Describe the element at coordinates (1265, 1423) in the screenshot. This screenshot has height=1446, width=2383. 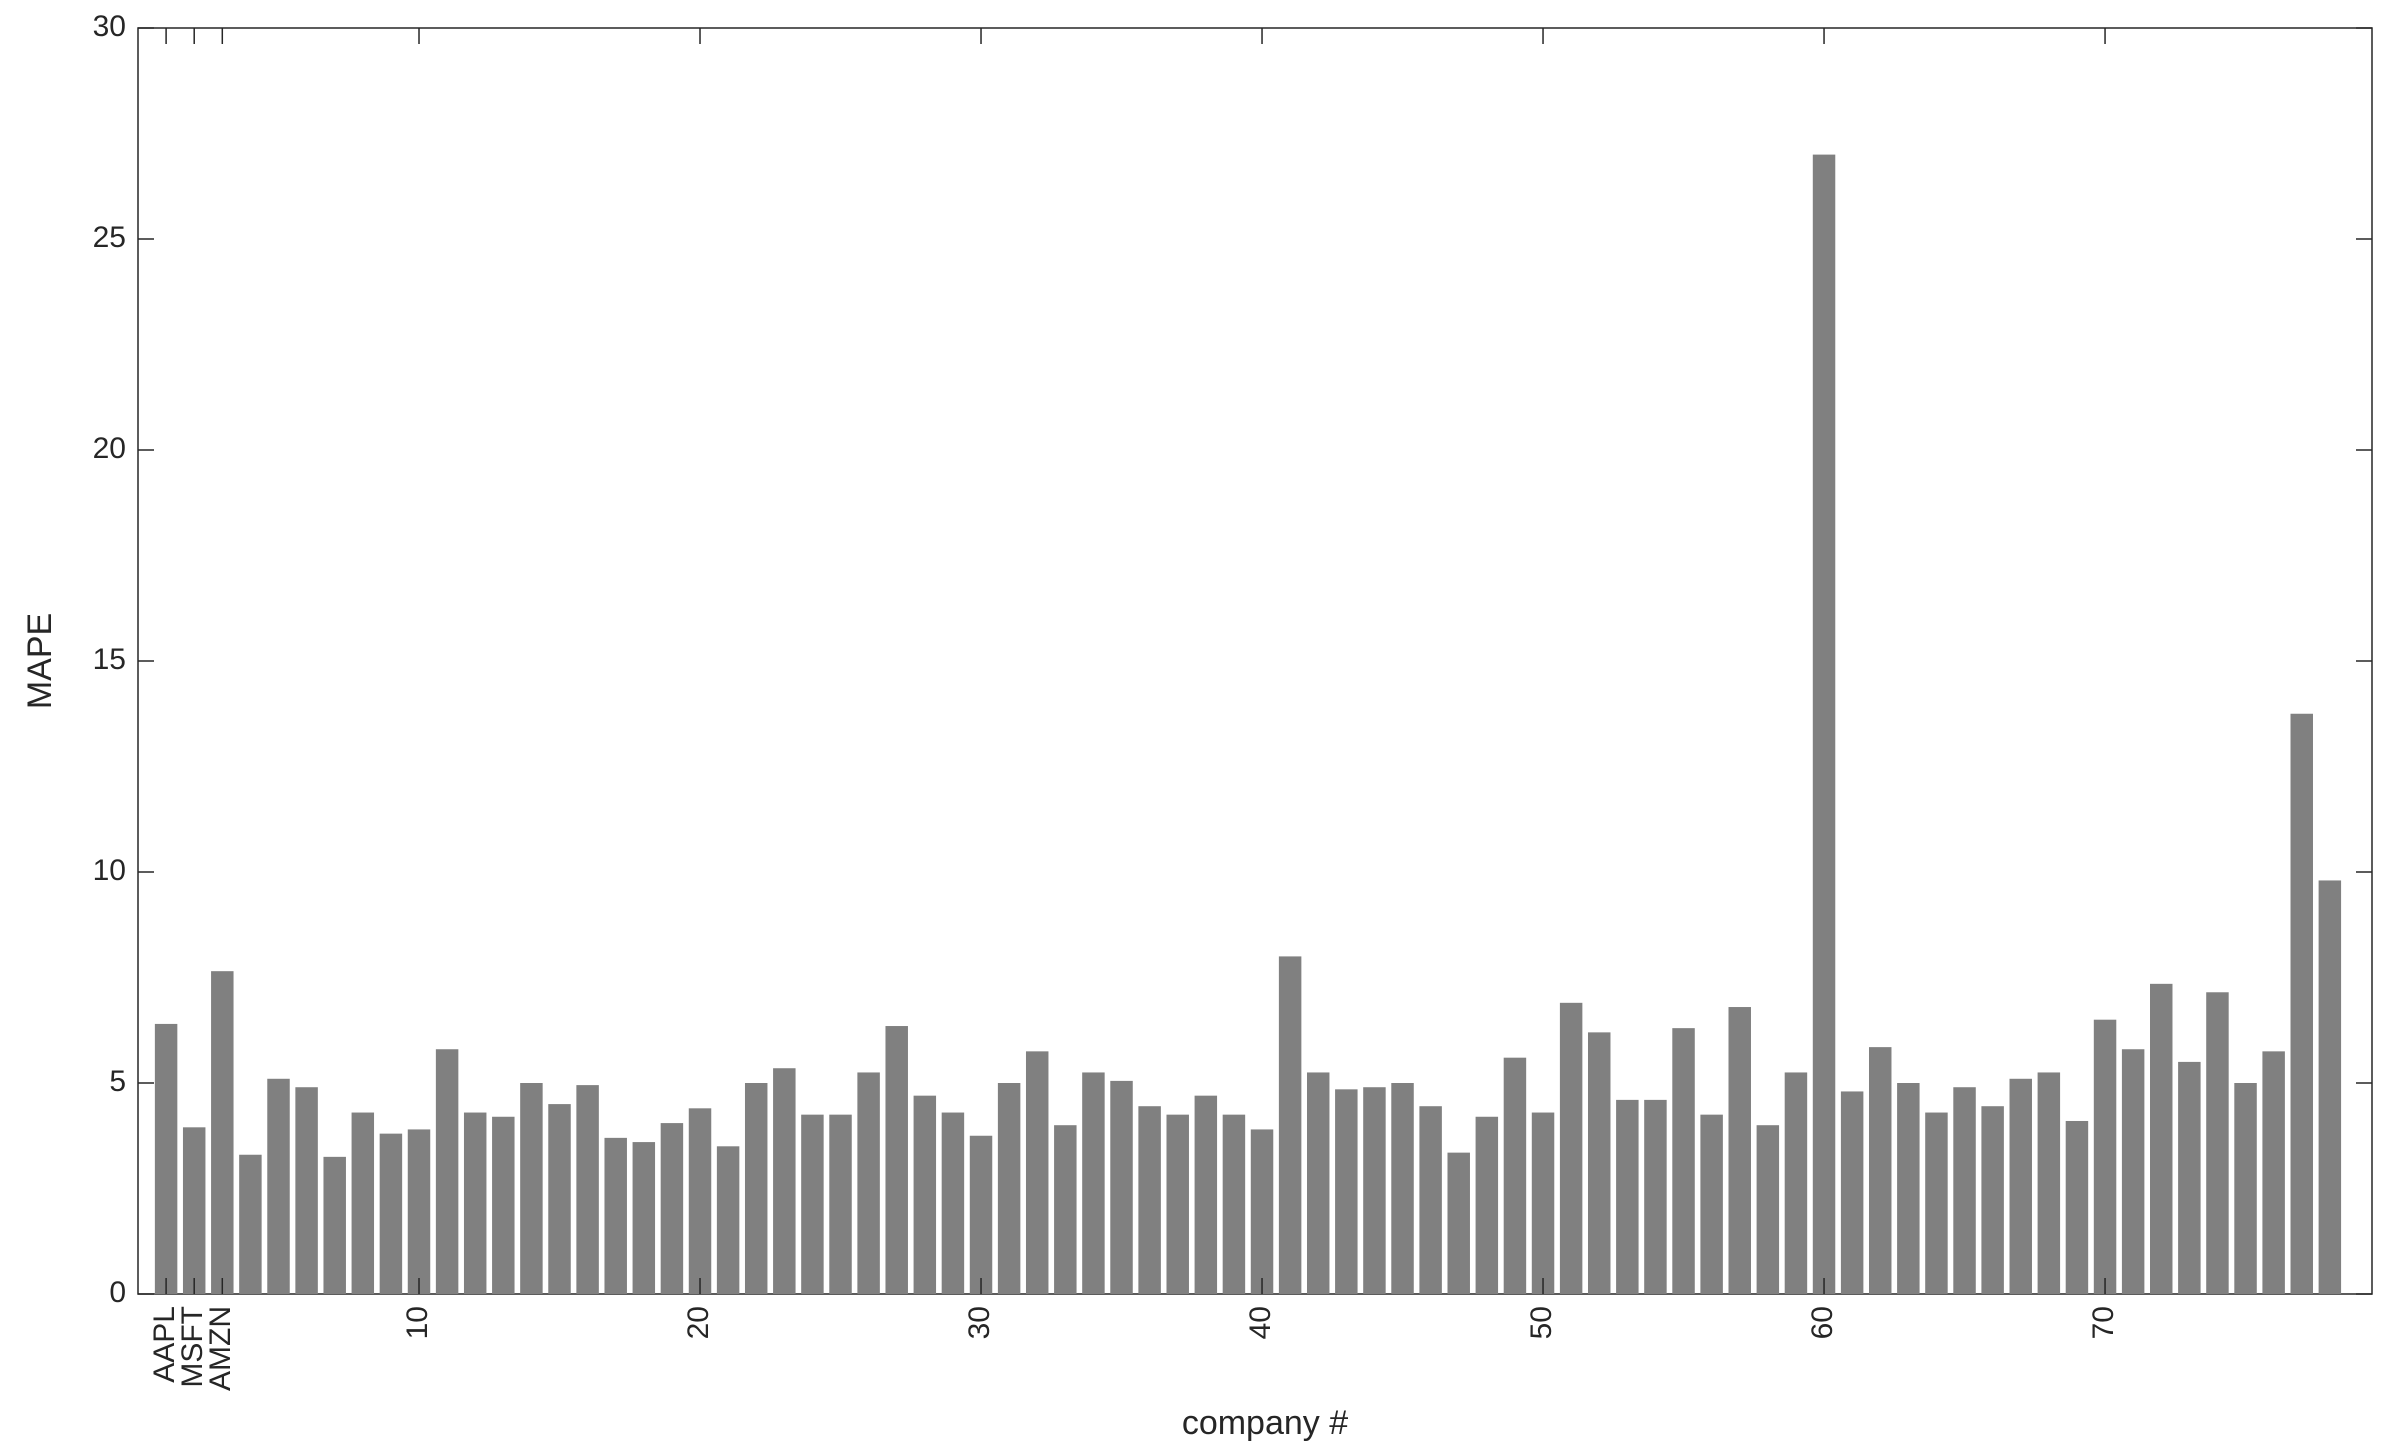
I see `x-axis-label: company #` at that location.